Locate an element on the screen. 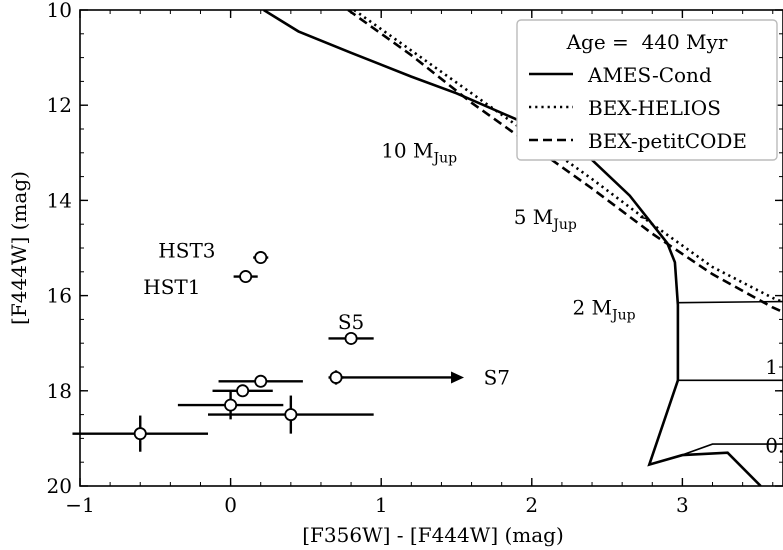  y-tick-label-3: 16 is located at coordinates (59, 296).